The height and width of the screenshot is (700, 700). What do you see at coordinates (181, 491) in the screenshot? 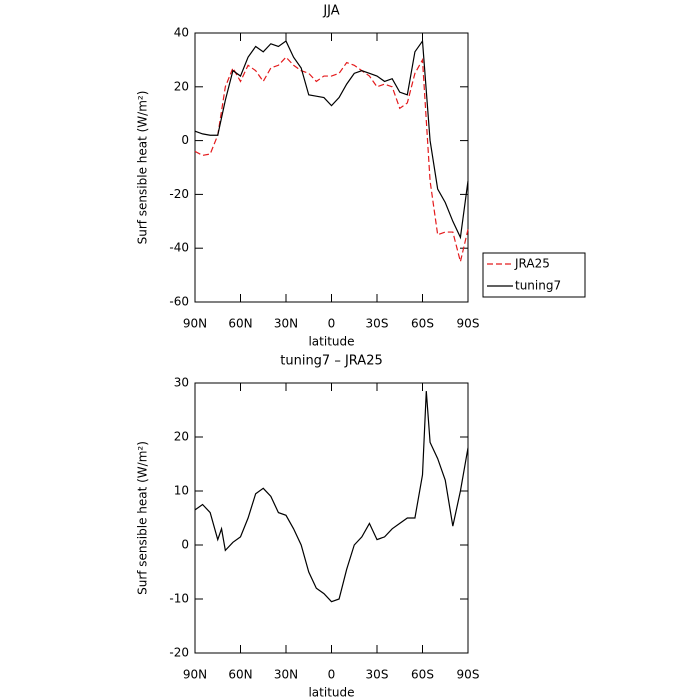
I see `y-tick-label: 10` at bounding box center [181, 491].